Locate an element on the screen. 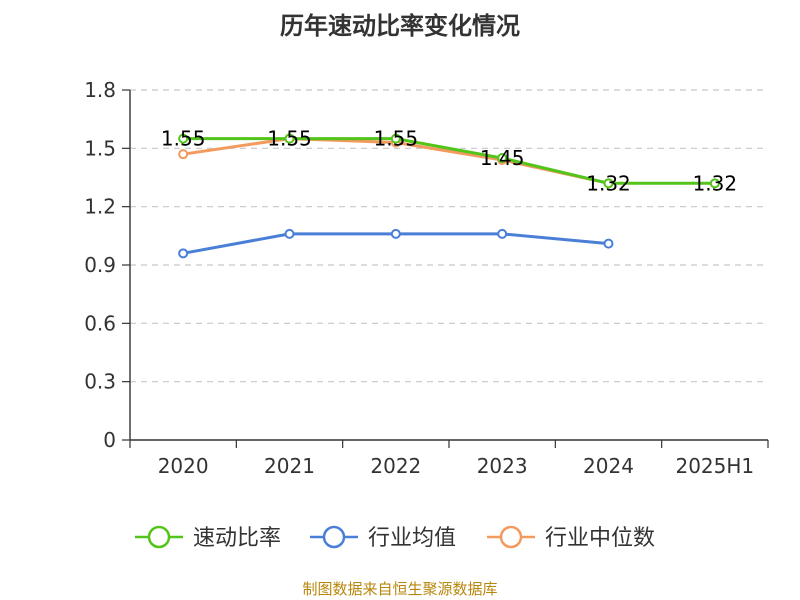  x-tick-label: 2020 is located at coordinates (183, 466).